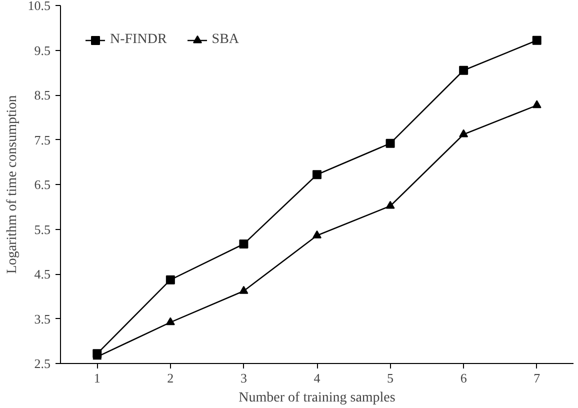 The image size is (578, 408). What do you see at coordinates (12, 184) in the screenshot?
I see `y-axis-title: Logarithm of time consumption` at bounding box center [12, 184].